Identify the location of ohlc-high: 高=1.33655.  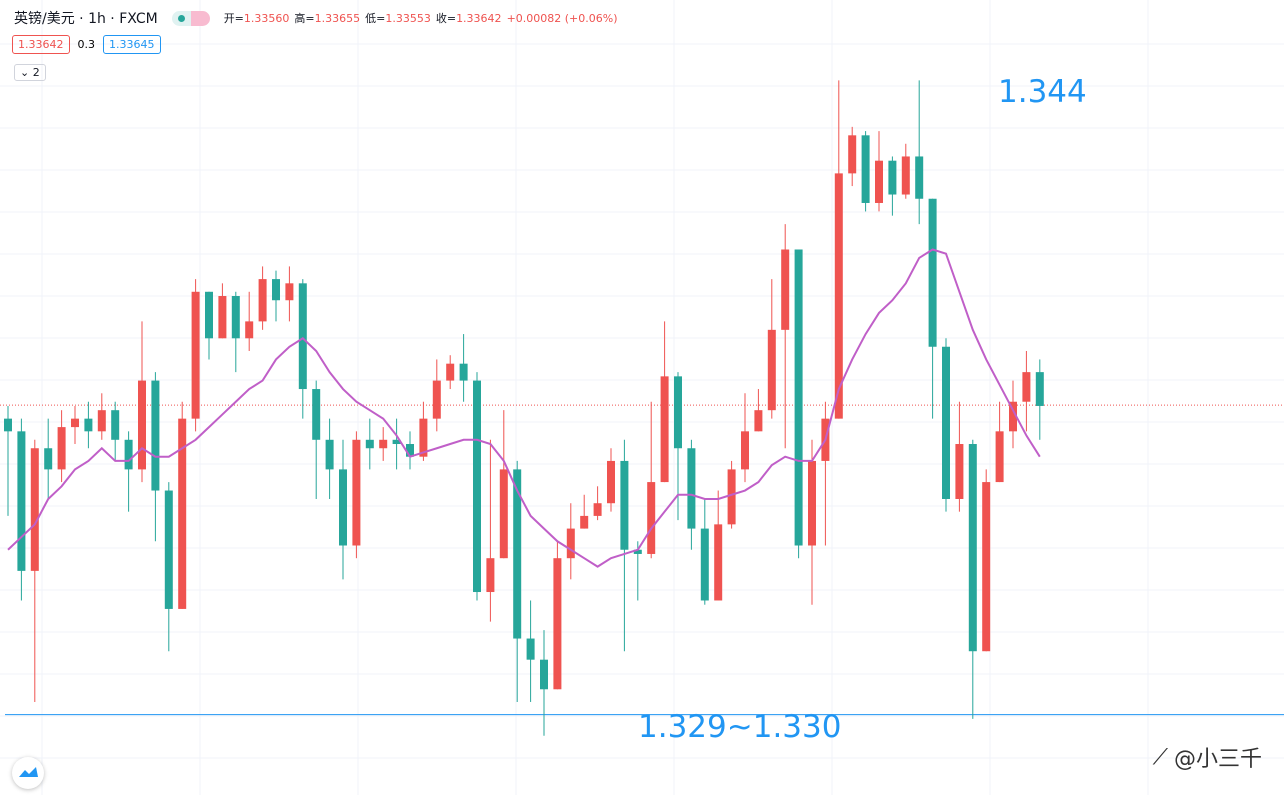
(327, 18).